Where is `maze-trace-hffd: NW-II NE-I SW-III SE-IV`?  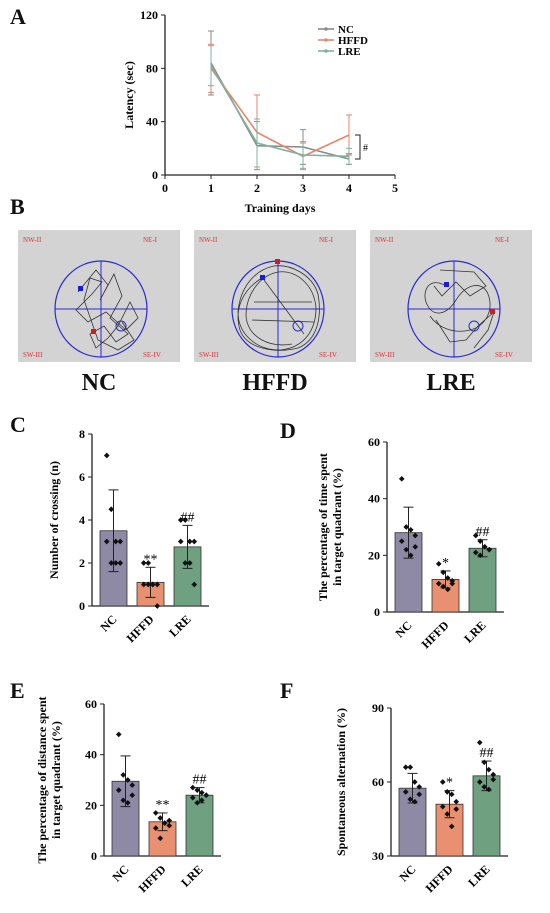
maze-trace-hffd: NW-II NE-I SW-III SE-IV is located at coordinates (275, 296).